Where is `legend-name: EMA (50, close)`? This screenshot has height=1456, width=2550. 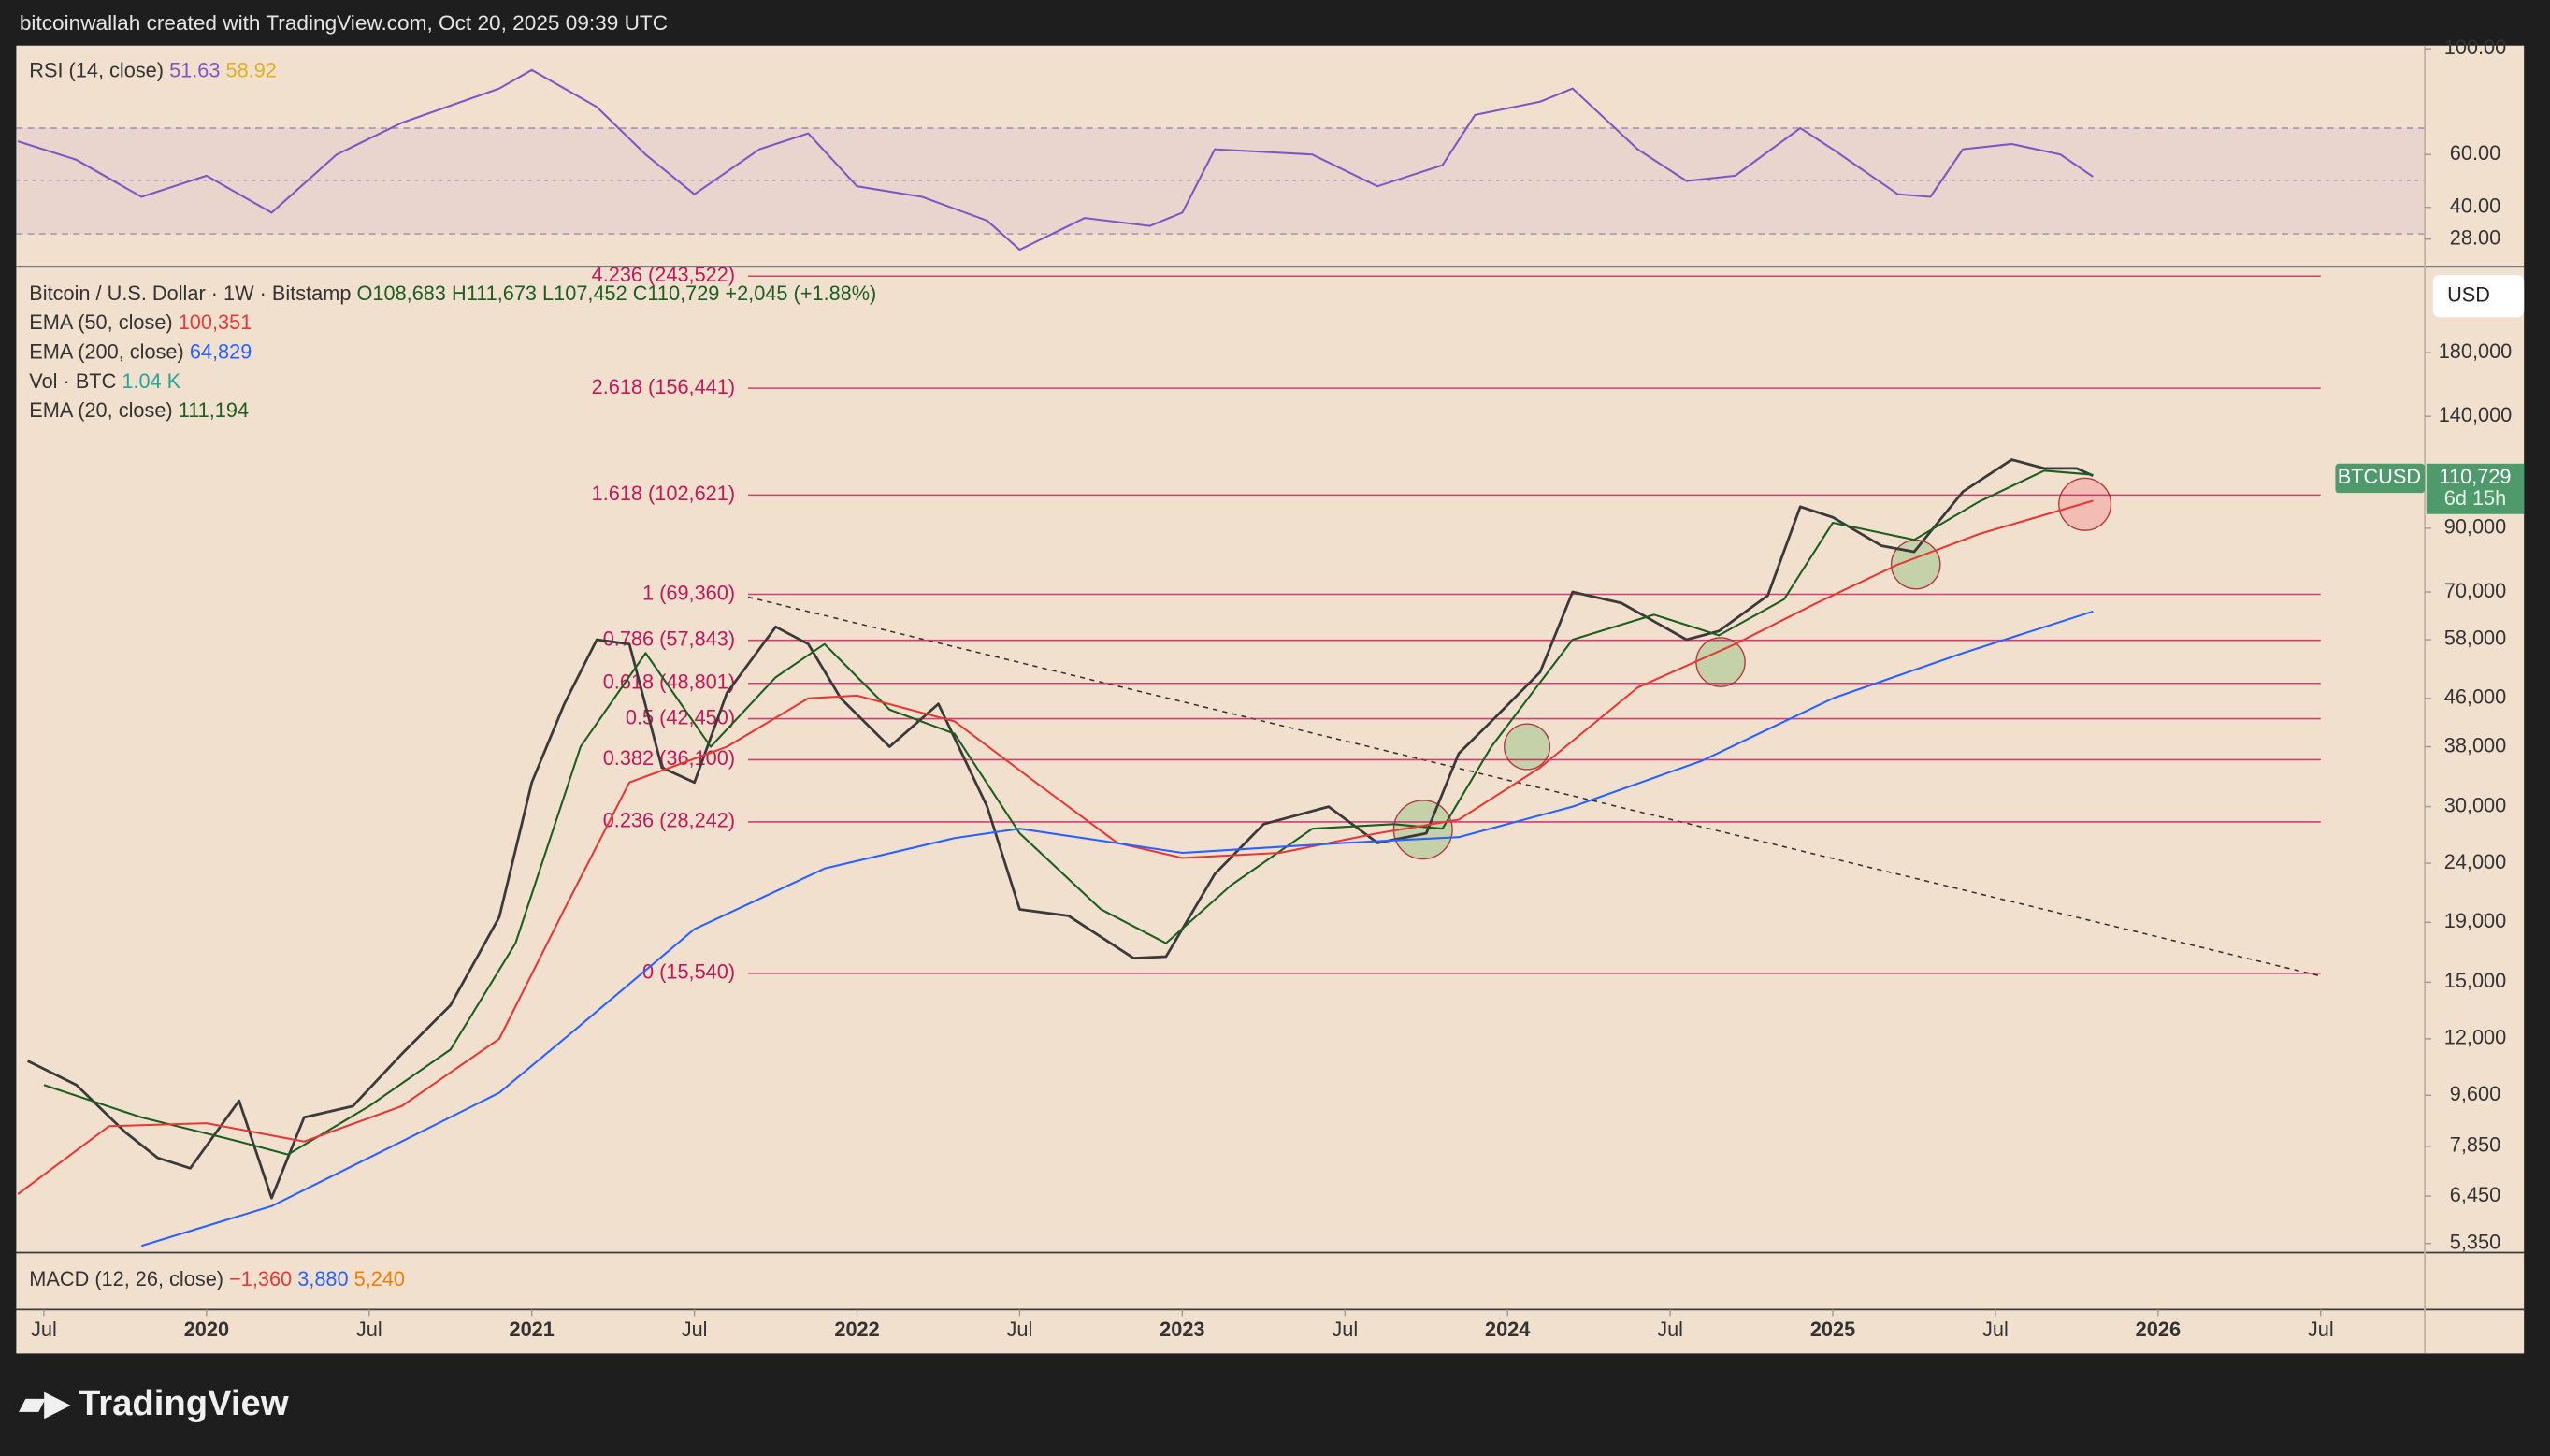 legend-name: EMA (50, close) is located at coordinates (100, 322).